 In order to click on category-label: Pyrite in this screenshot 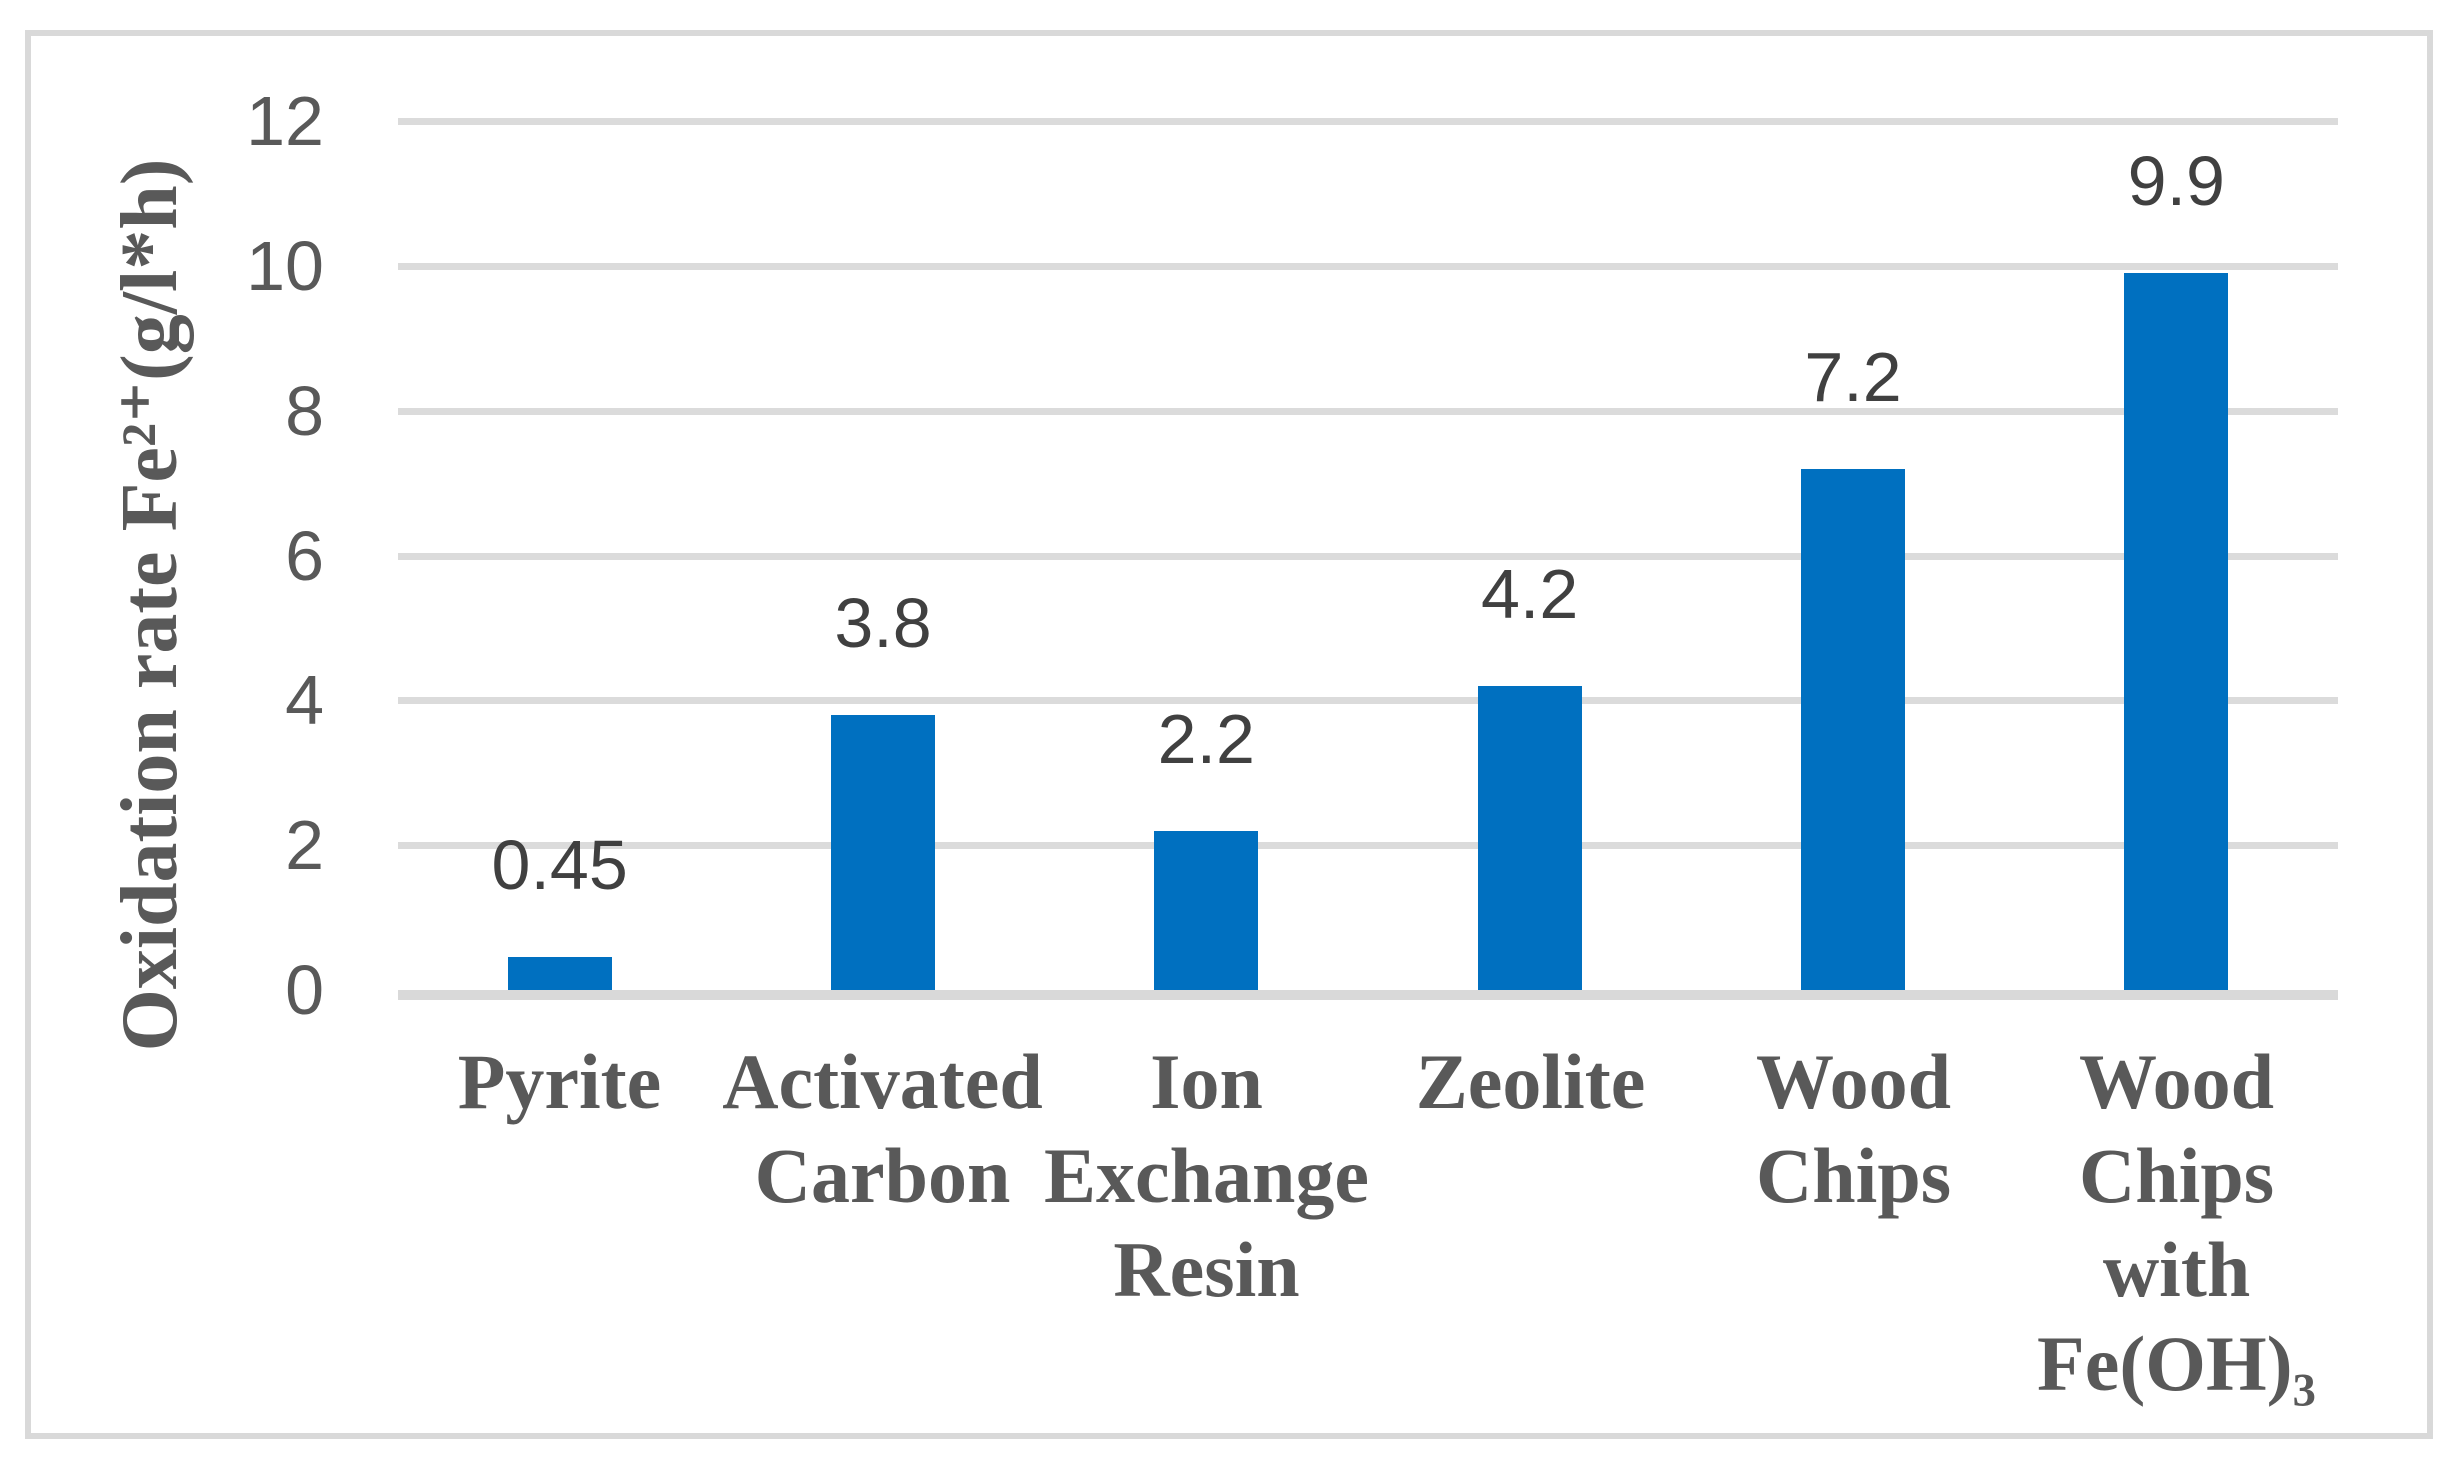, I will do `click(559, 1081)`.